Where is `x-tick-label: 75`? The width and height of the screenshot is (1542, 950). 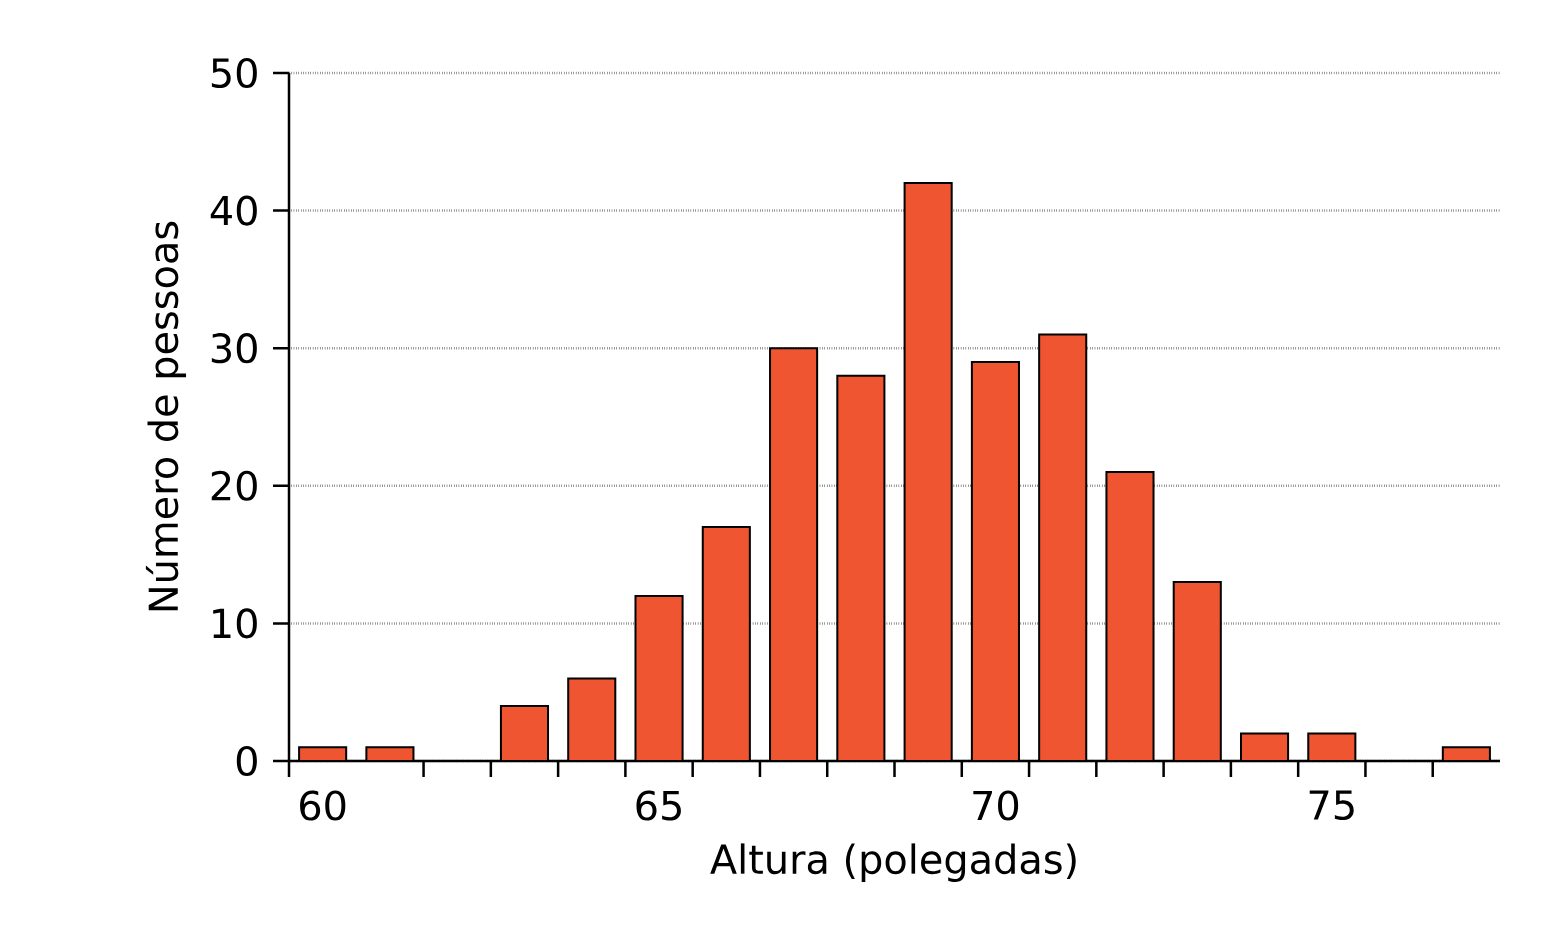
x-tick-label: 75 is located at coordinates (1331, 805).